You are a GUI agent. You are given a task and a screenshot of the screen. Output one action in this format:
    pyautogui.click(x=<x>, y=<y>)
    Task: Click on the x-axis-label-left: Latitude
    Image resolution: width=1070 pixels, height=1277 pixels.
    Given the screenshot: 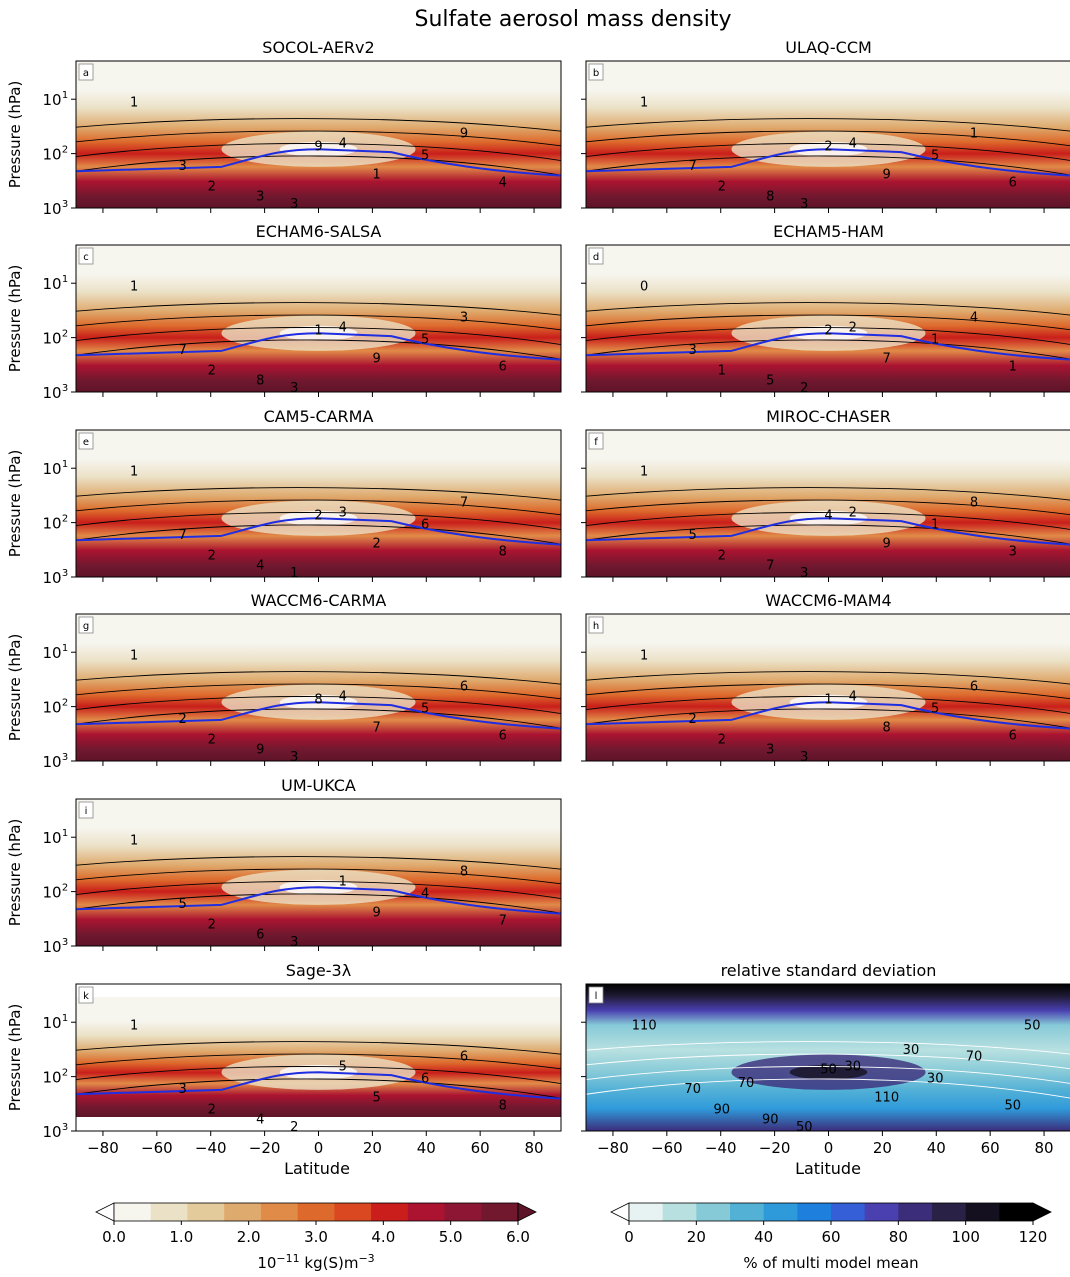 What is the action you would take?
    pyautogui.click(x=317, y=1168)
    